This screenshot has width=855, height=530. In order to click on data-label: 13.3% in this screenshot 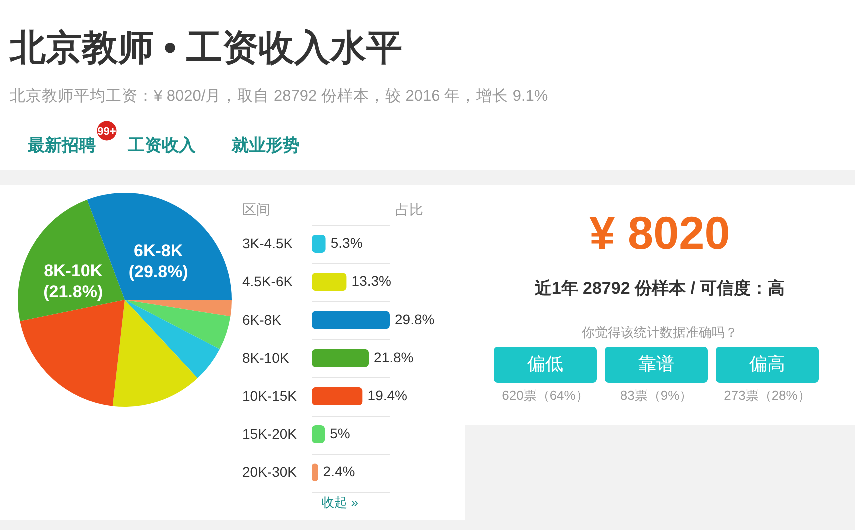, I will do `click(372, 281)`.